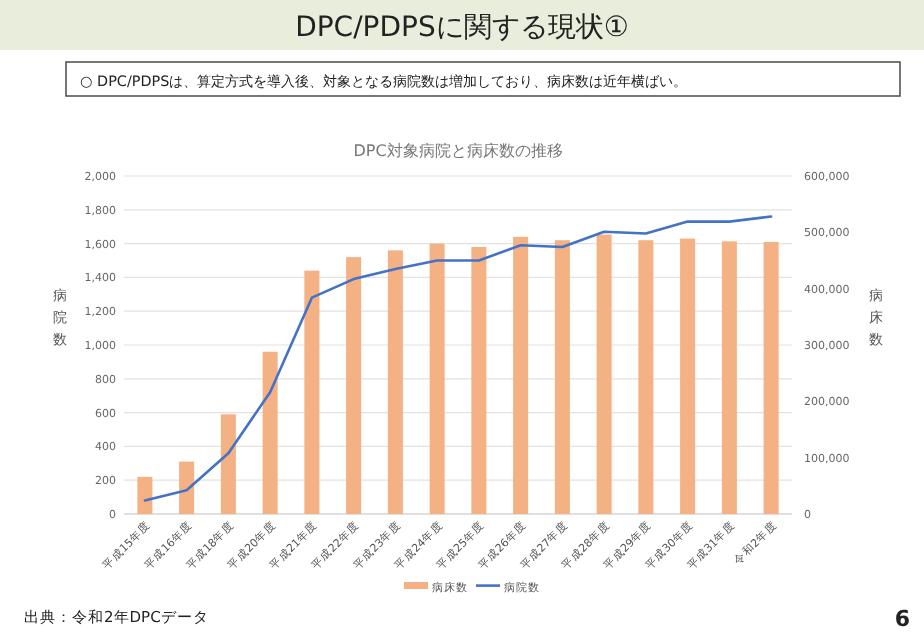 This screenshot has height=640, width=924. What do you see at coordinates (902, 619) in the screenshot?
I see `text: 6` at bounding box center [902, 619].